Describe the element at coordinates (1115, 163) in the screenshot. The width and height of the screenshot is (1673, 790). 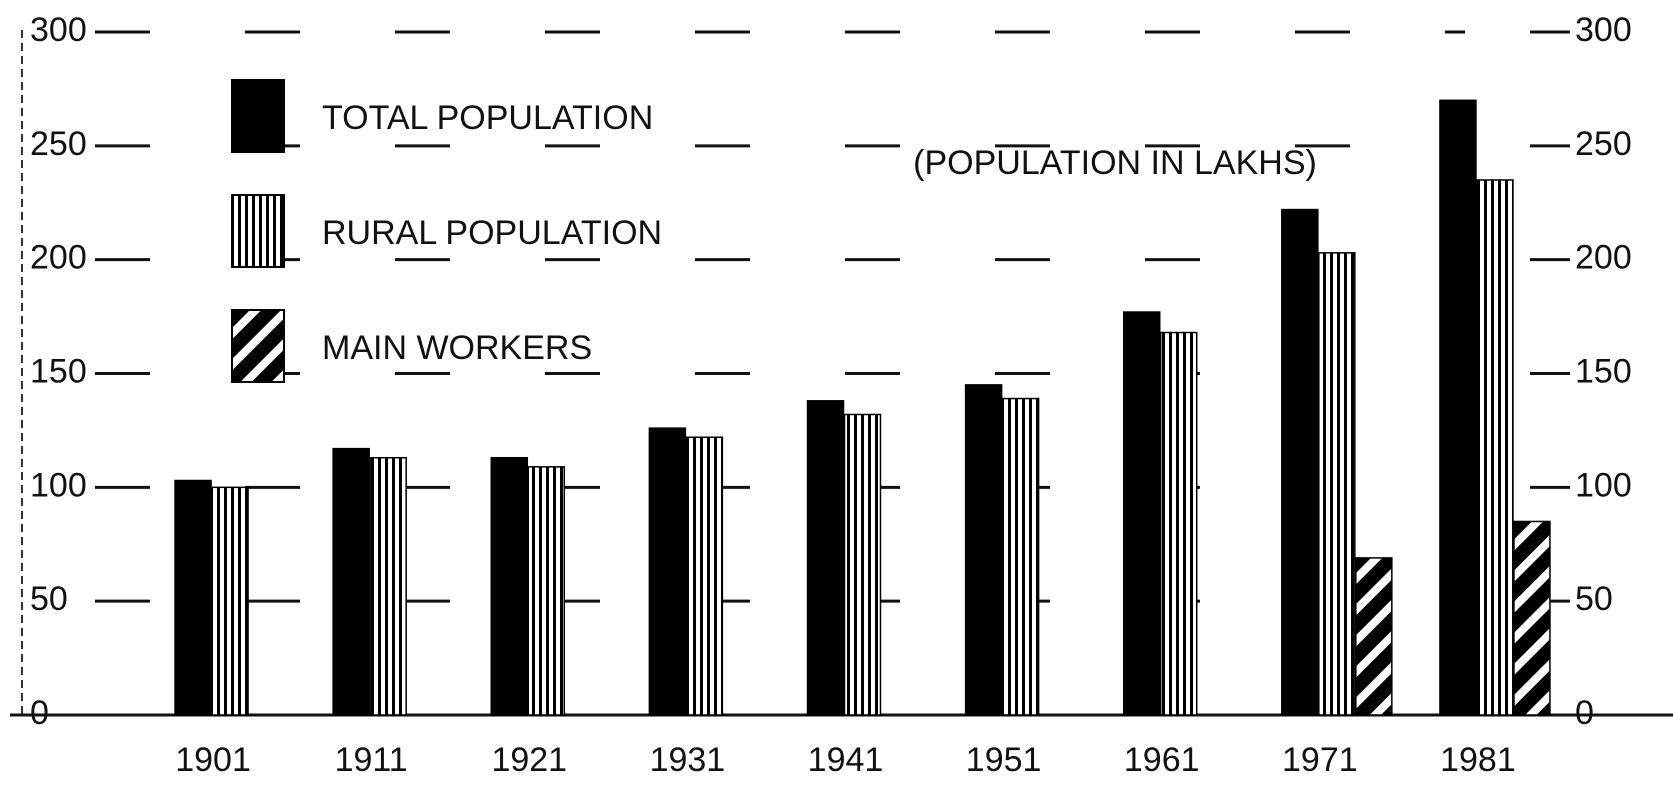
I see `annotation: (POPULATION IN LAKHS)` at that location.